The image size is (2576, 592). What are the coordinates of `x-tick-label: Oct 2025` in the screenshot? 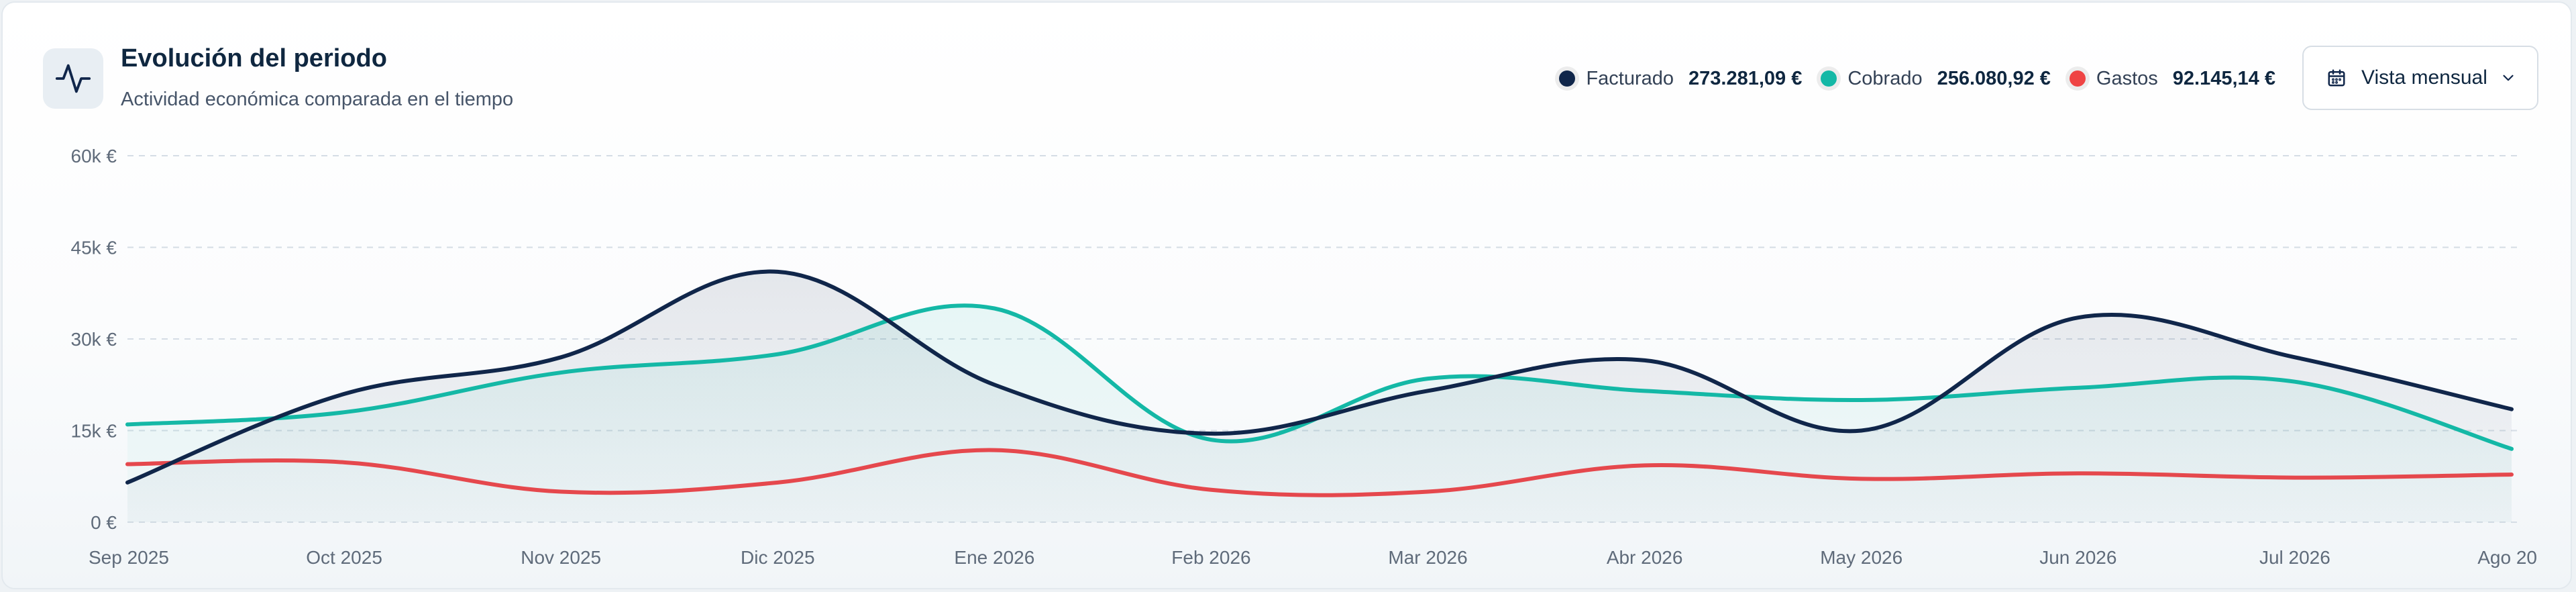 It's located at (344, 557).